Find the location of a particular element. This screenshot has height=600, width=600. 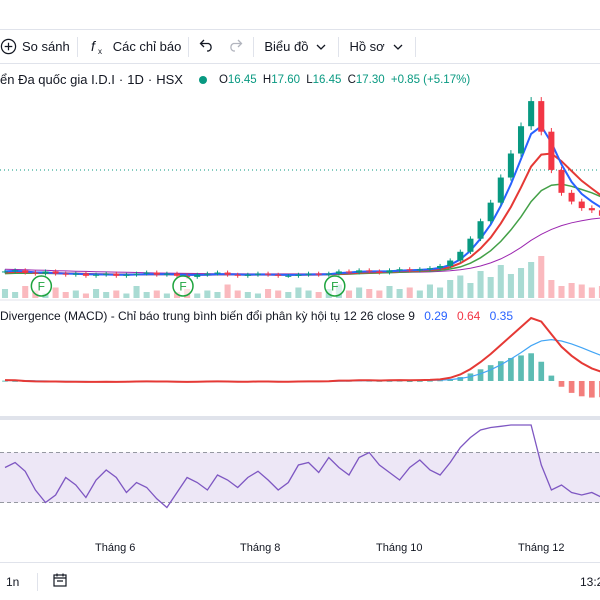

profile-label: Hồ sơ is located at coordinates (367, 46).